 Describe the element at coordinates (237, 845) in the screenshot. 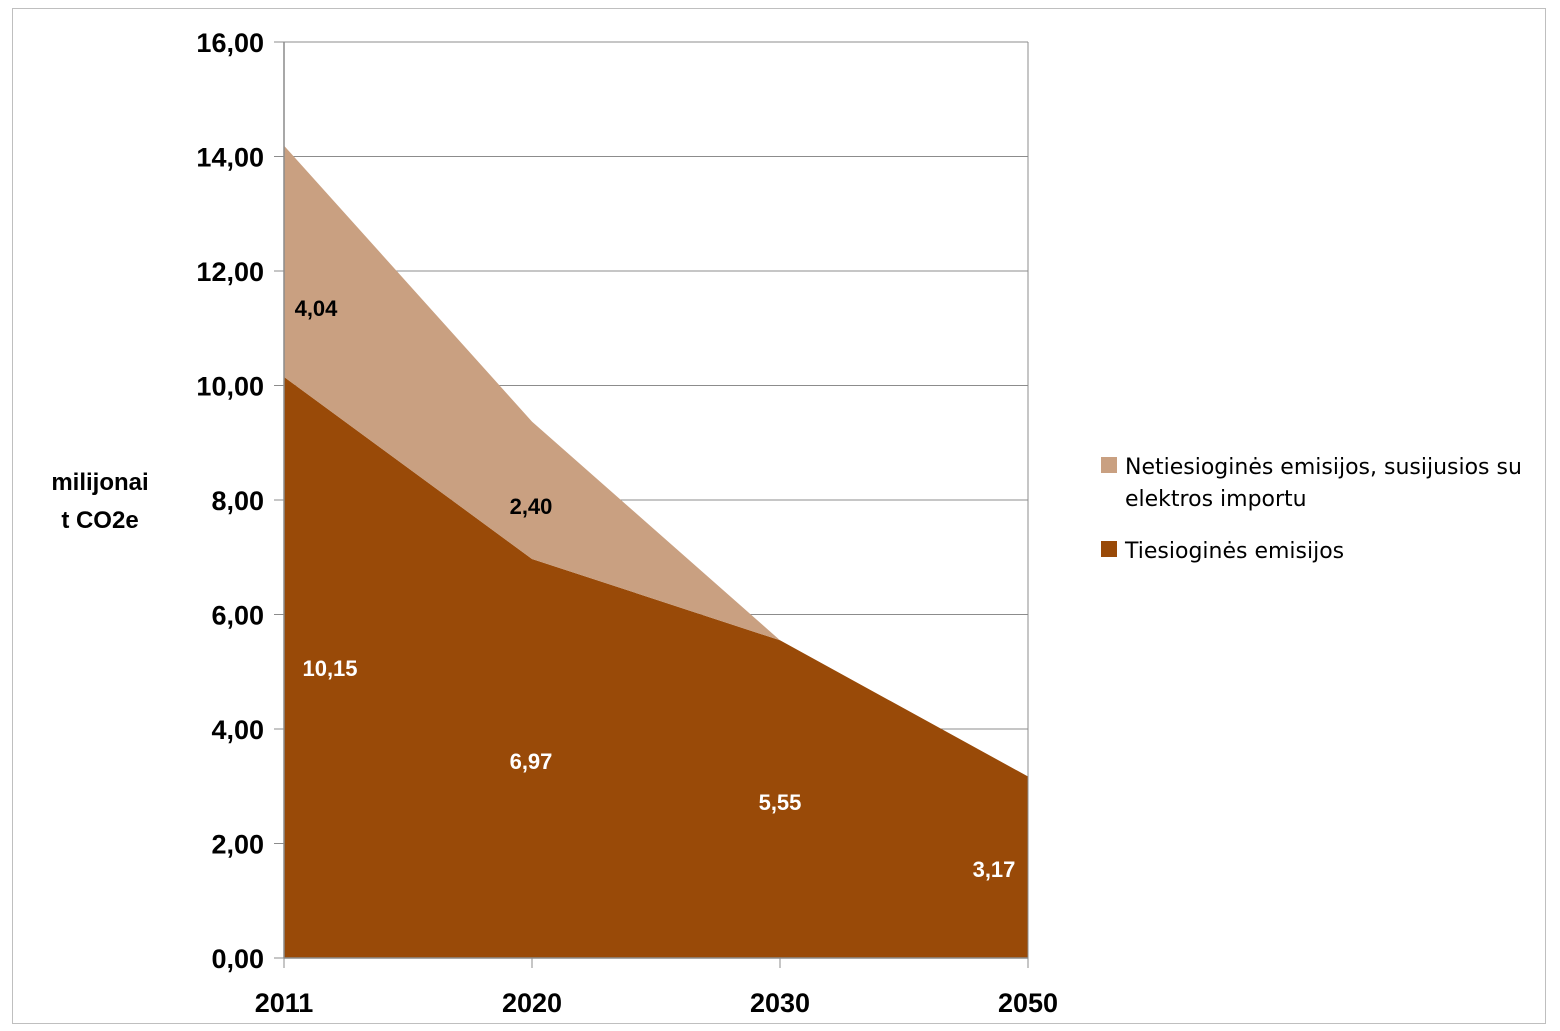

I see `y-tick-label: 2,00` at that location.